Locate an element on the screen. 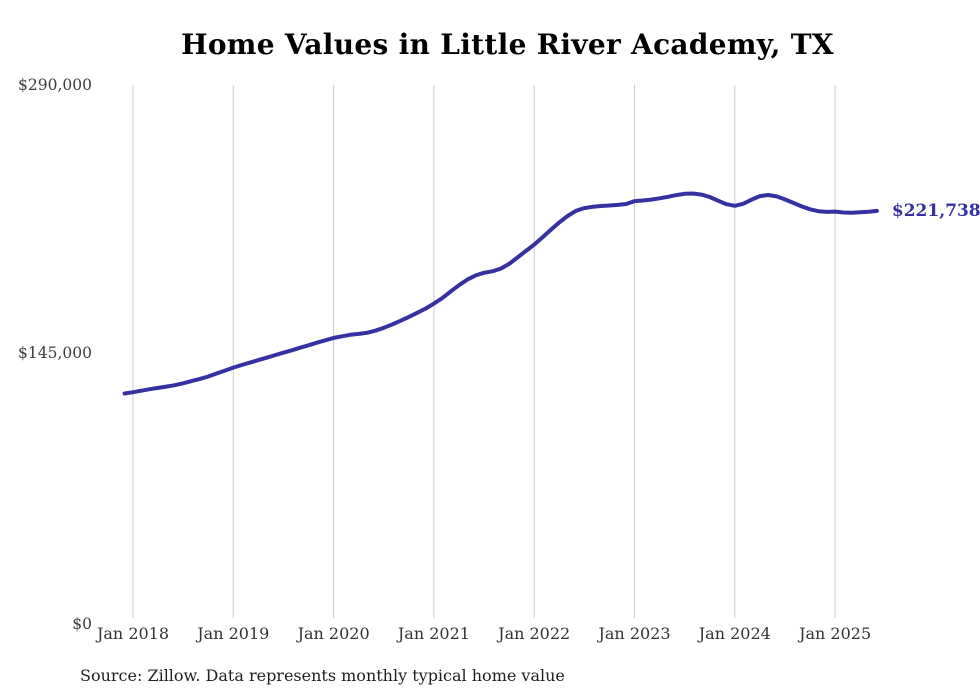 The width and height of the screenshot is (980, 699). latest-value-label: $221,738 is located at coordinates (935, 210).